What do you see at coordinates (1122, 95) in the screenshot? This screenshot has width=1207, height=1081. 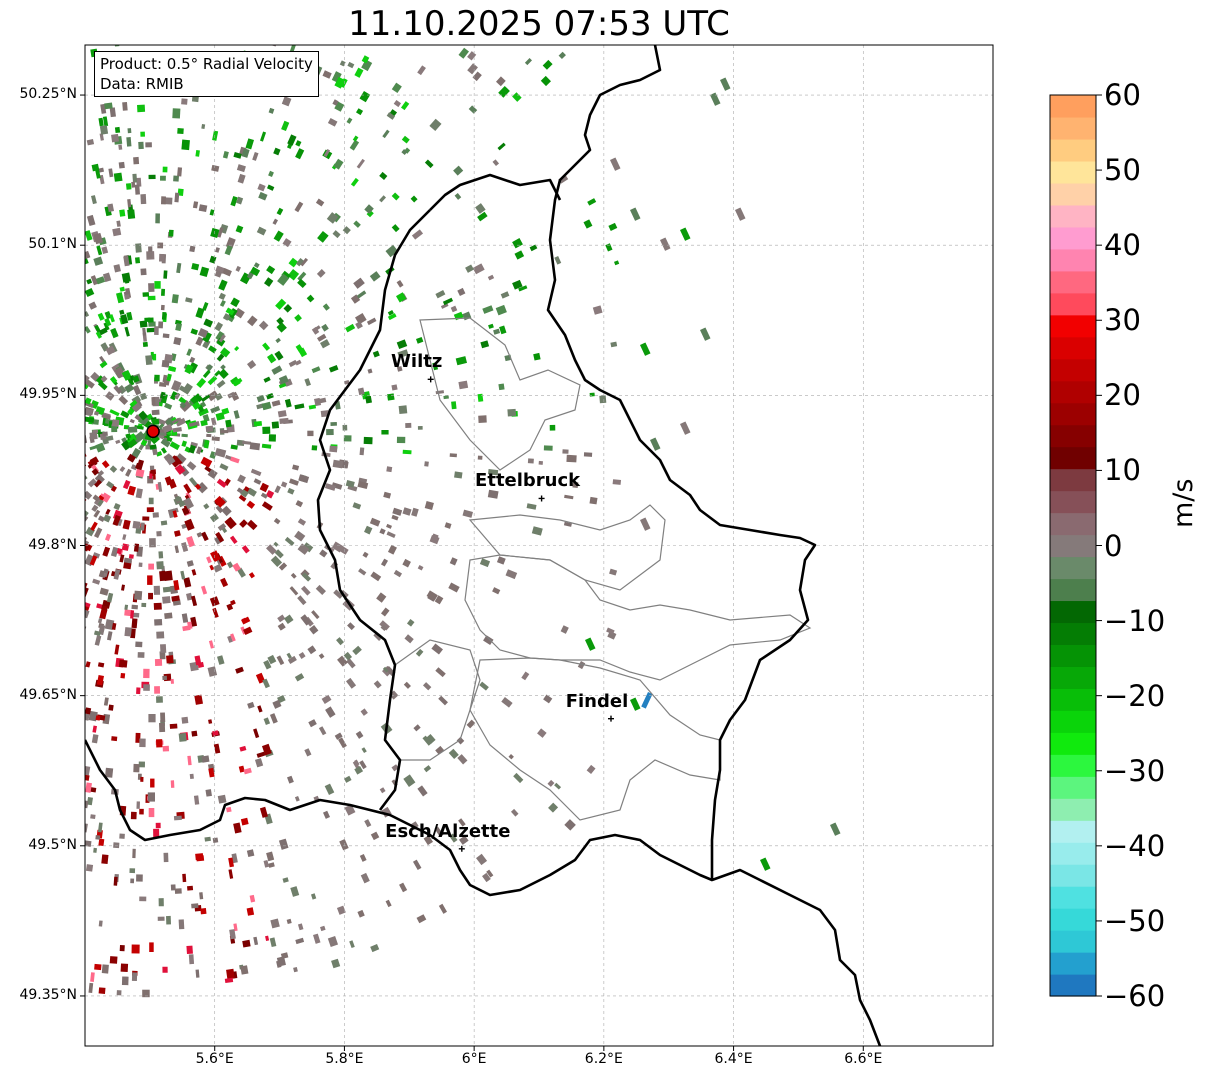 I see `colorbar-tick-label: 60` at bounding box center [1122, 95].